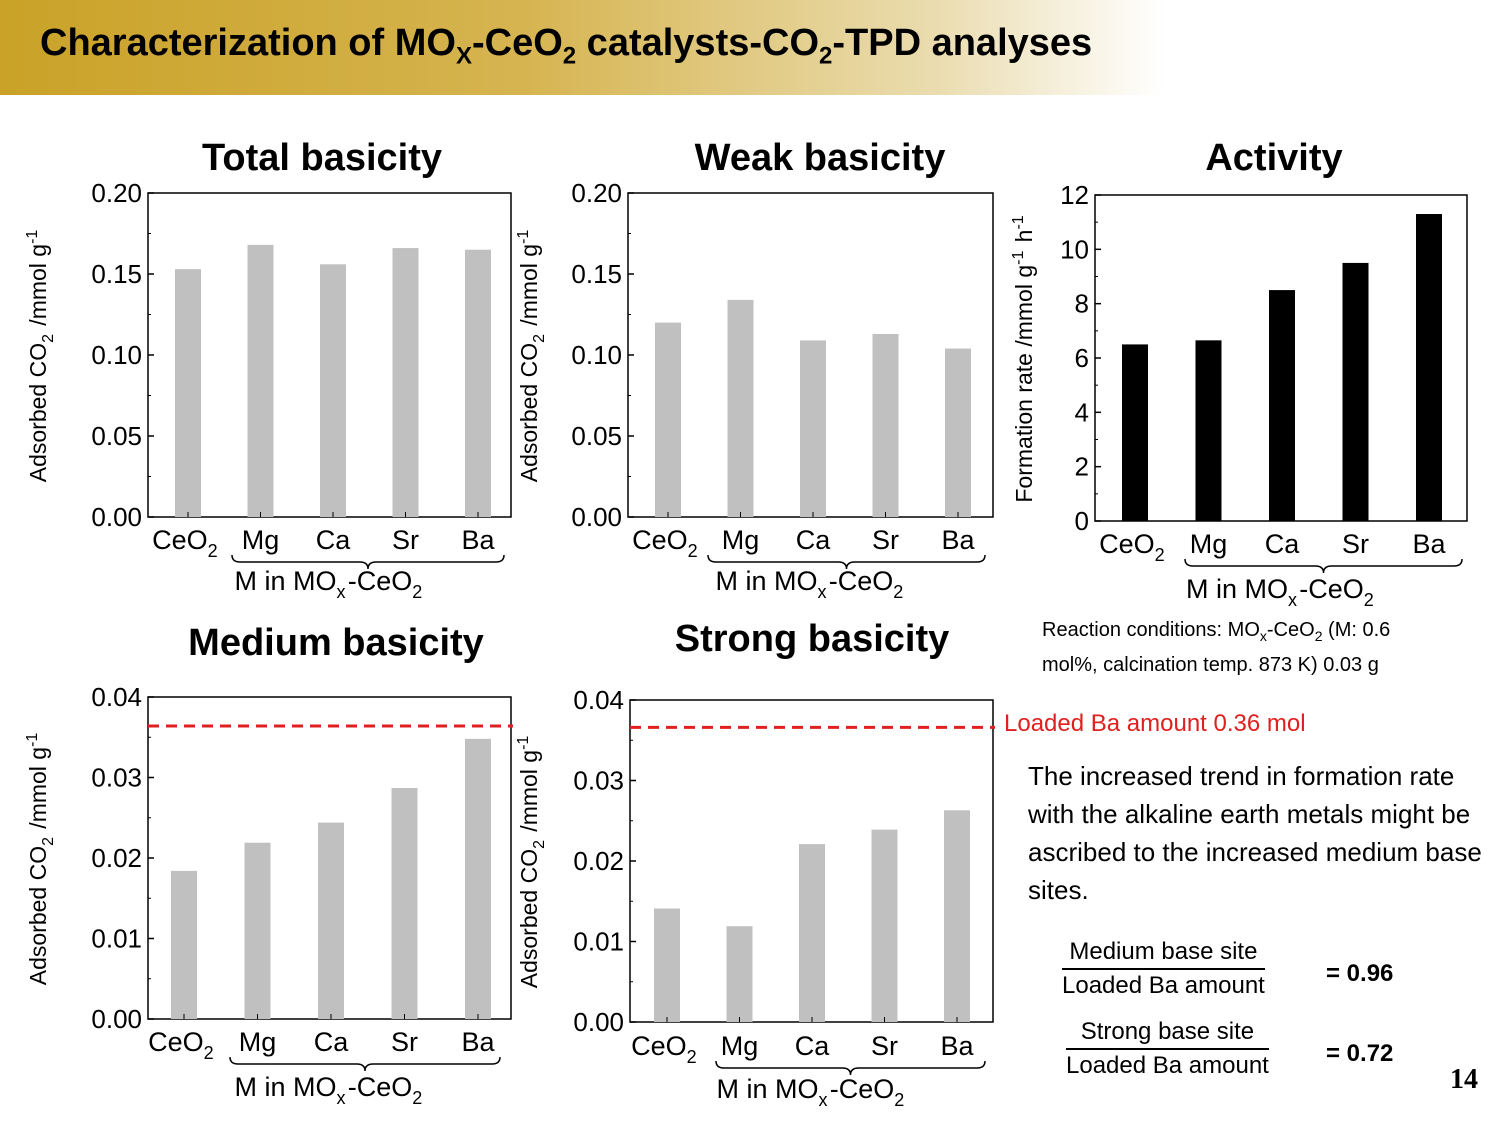 This screenshot has height=1125, width=1500. I want to click on total-bar-ceo2, so click(188, 393).